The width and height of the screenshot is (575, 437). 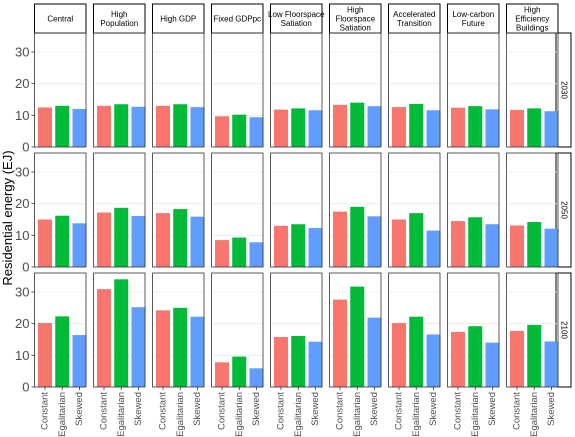 I want to click on y-axis: 0 10 20 30 0 10 20 30 0 10 20 30, so click(x=25, y=220).